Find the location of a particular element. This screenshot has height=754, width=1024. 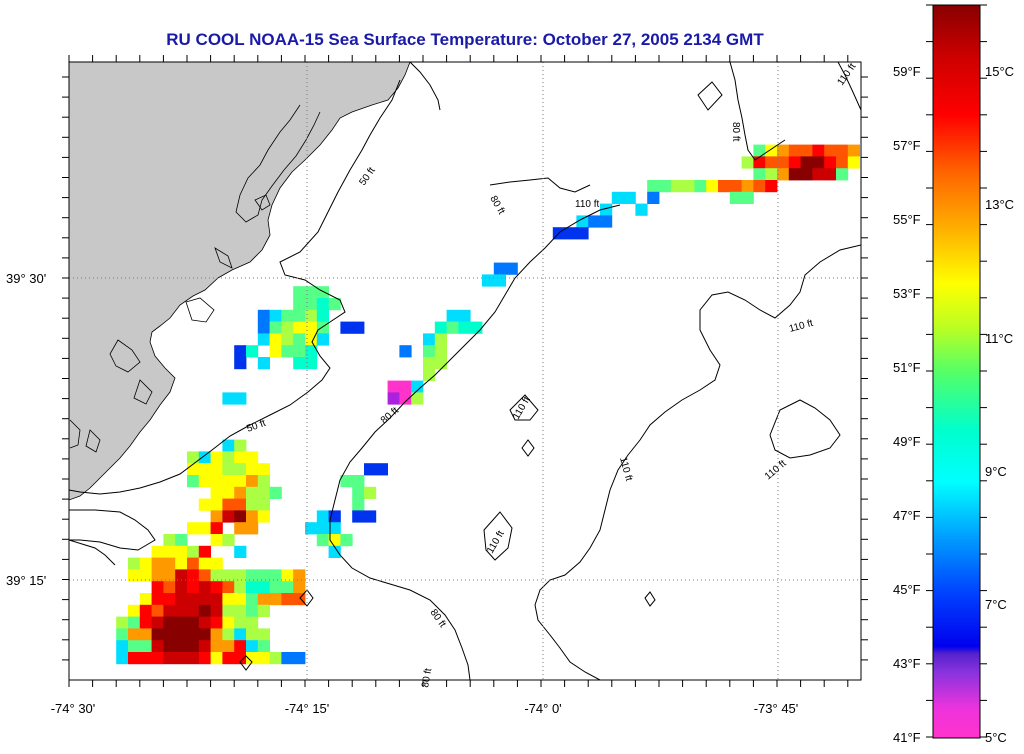

x-tick-label: -73° 45' is located at coordinates (776, 708).